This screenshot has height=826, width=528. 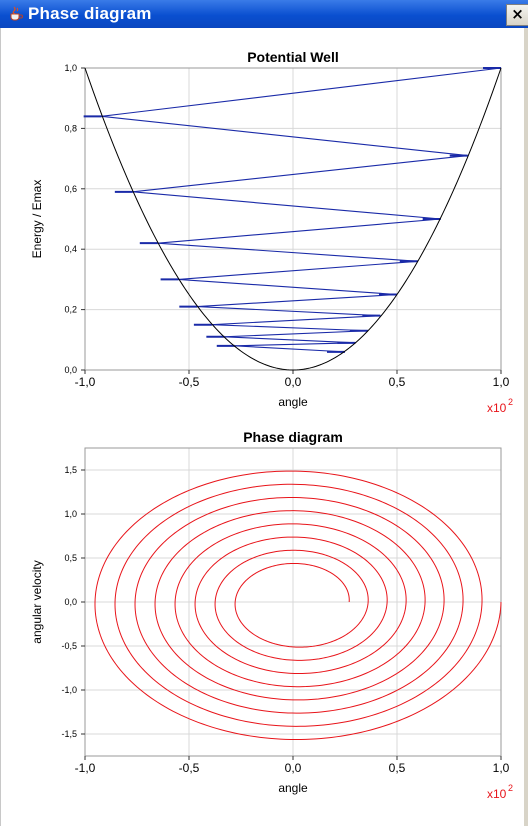 I want to click on y-axis-label: angular velocity, so click(x=37, y=601).